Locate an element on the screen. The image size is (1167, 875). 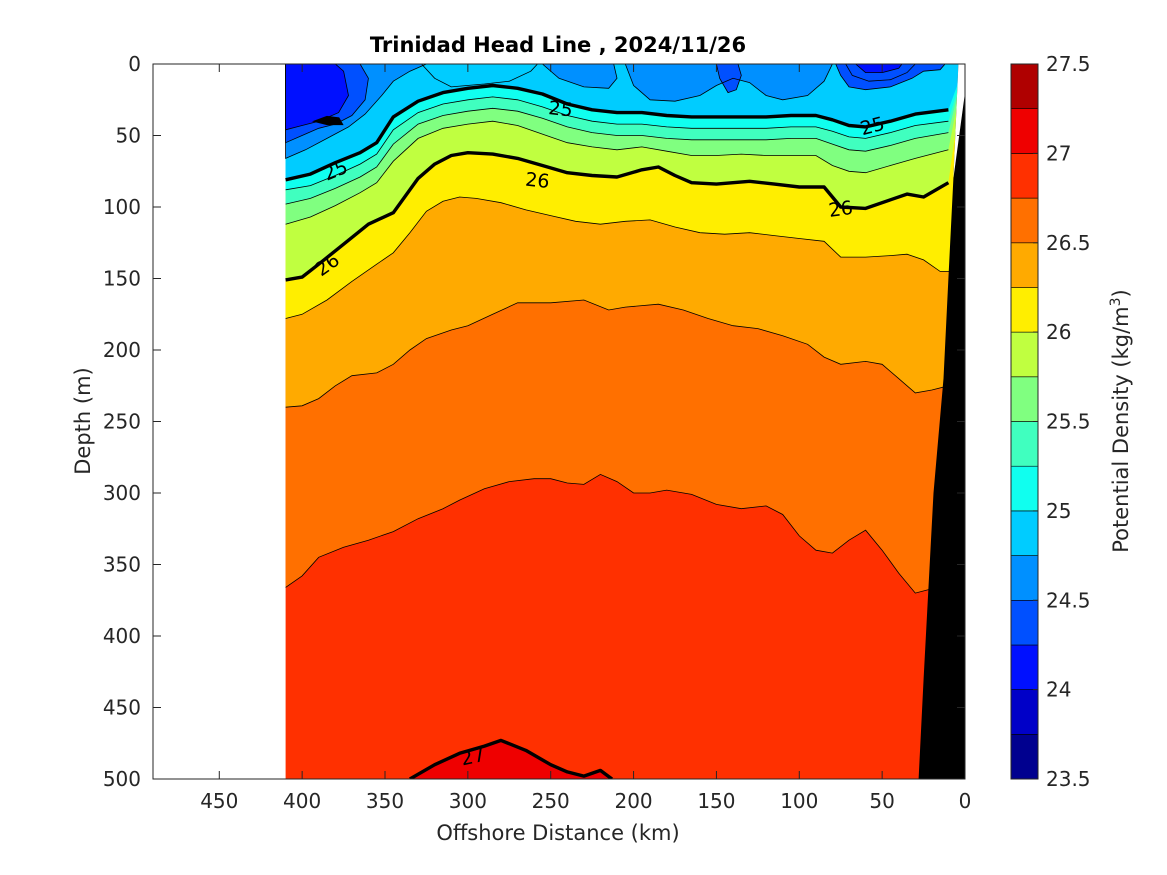
y-tick-label-100: 100 is located at coordinates (122, 207).